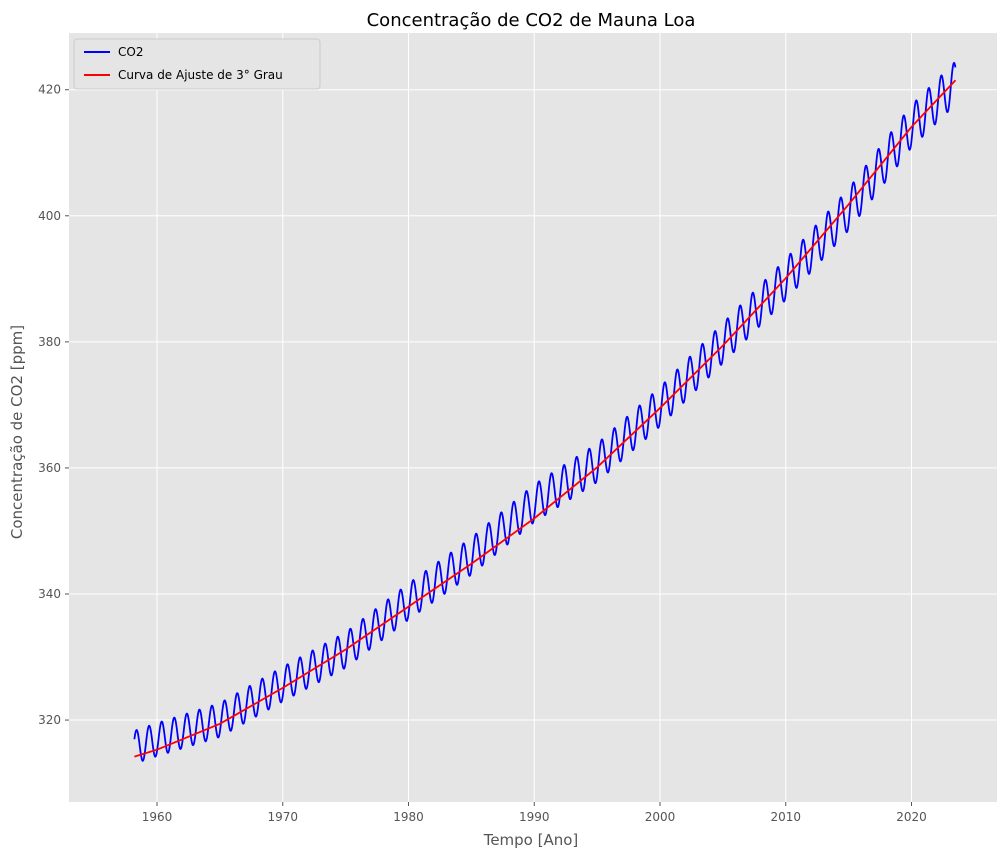 The height and width of the screenshot is (857, 1006). What do you see at coordinates (408, 817) in the screenshot?
I see `x-tick-label: 1980` at bounding box center [408, 817].